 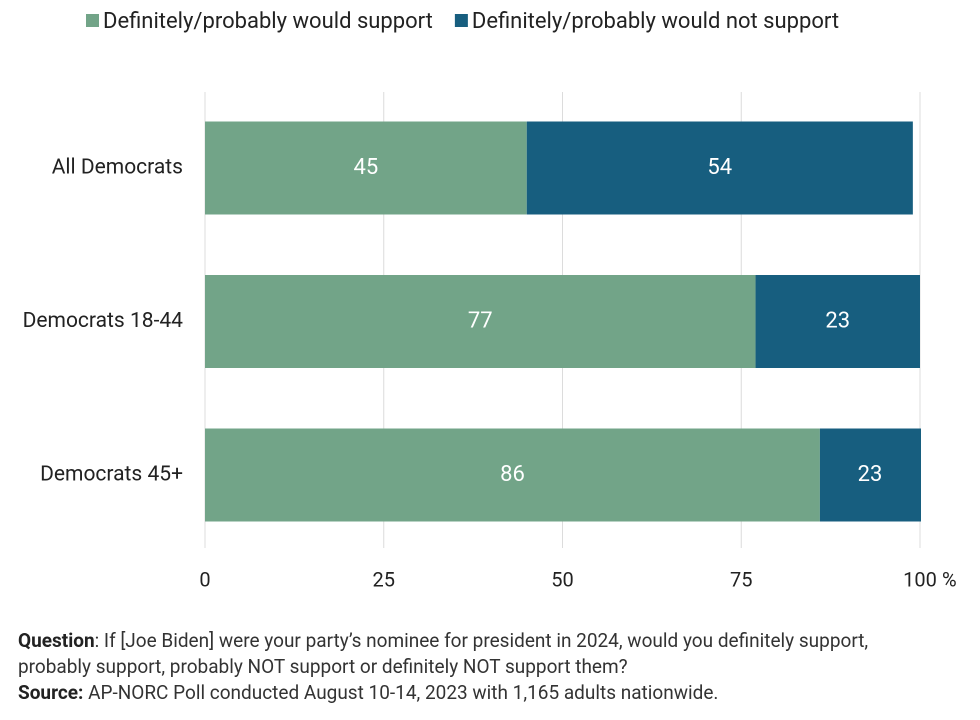 What do you see at coordinates (268, 21) in the screenshot?
I see `legend-label: Definitely/probably would support` at bounding box center [268, 21].